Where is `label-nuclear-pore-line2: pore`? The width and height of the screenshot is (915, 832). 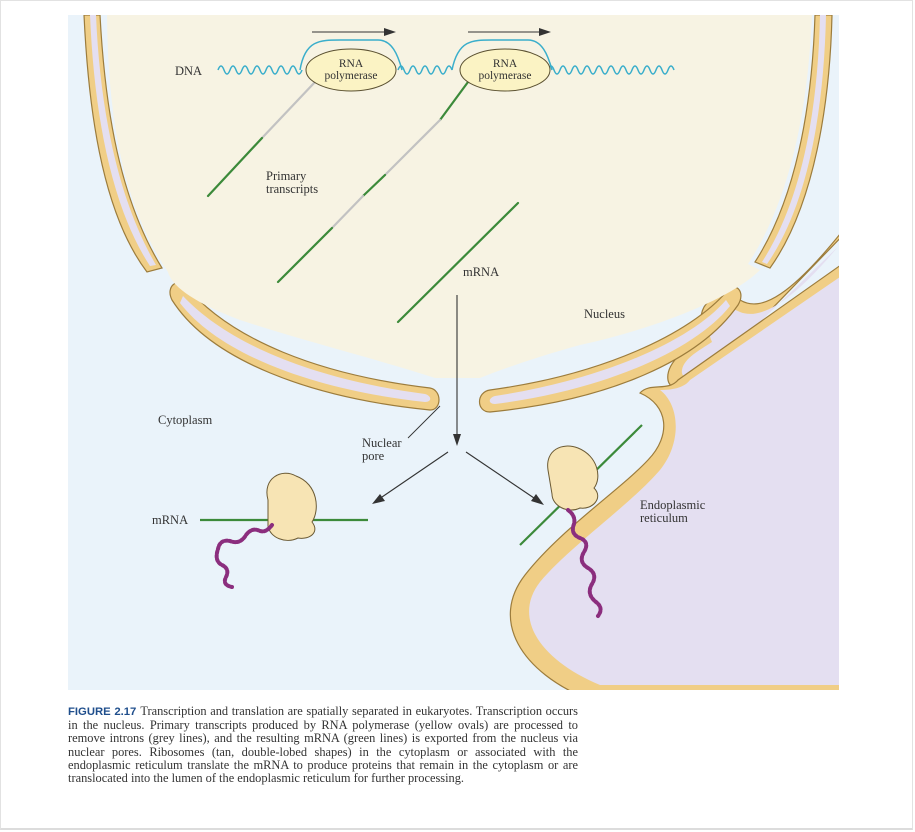
label-nuclear-pore-line2: pore is located at coordinates (373, 456).